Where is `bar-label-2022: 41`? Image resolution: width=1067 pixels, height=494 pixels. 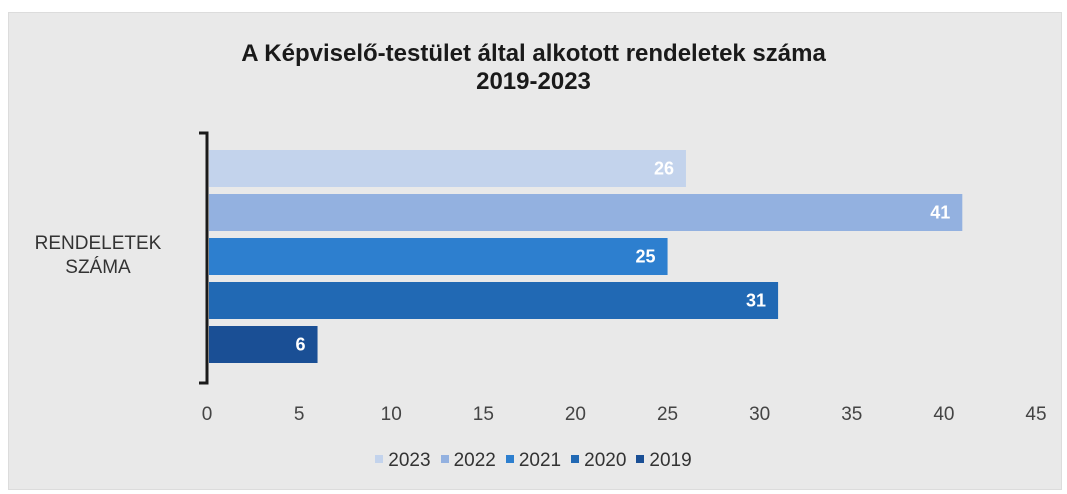 bar-label-2022: 41 is located at coordinates (940, 213).